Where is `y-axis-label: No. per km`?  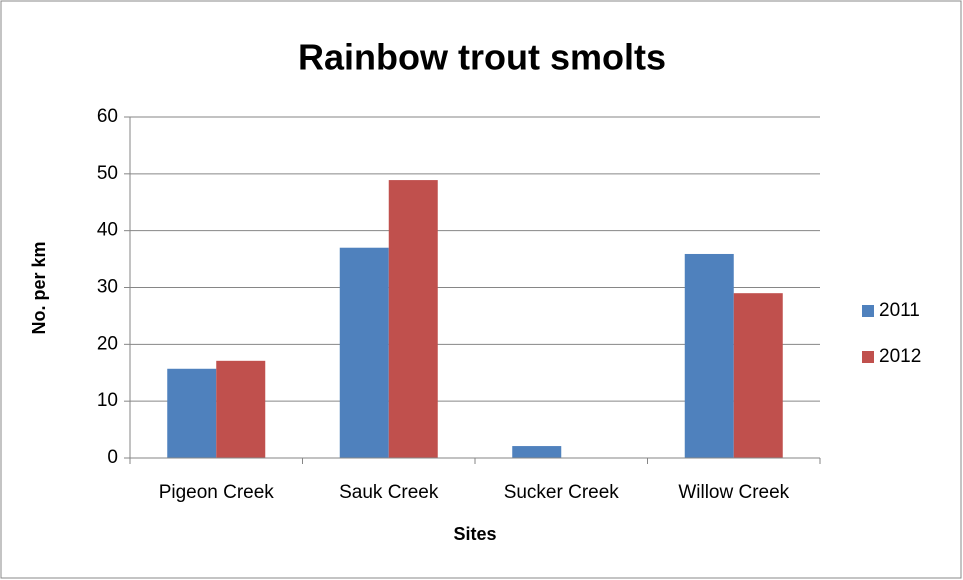 y-axis-label: No. per km is located at coordinates (39, 287).